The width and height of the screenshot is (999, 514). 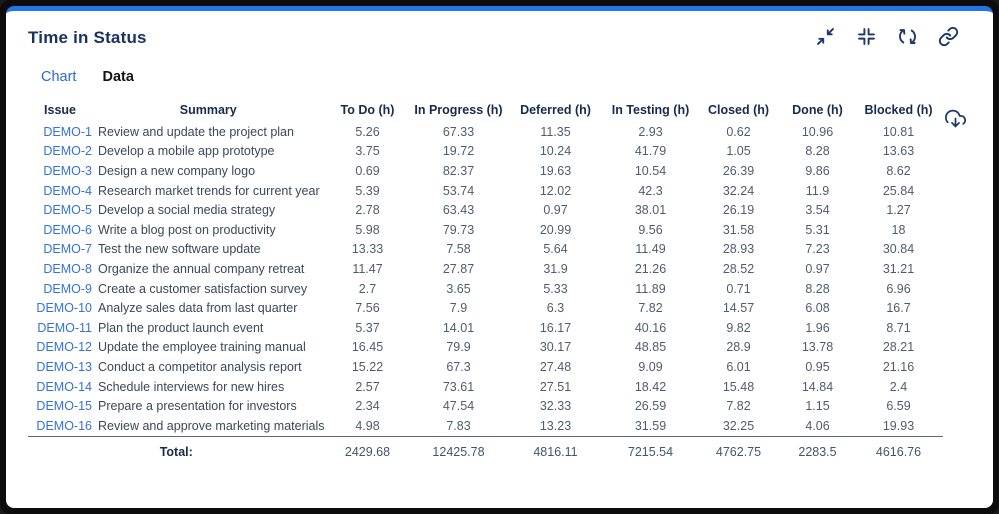 What do you see at coordinates (738, 210) in the screenshot?
I see `value-cell: 26.19` at bounding box center [738, 210].